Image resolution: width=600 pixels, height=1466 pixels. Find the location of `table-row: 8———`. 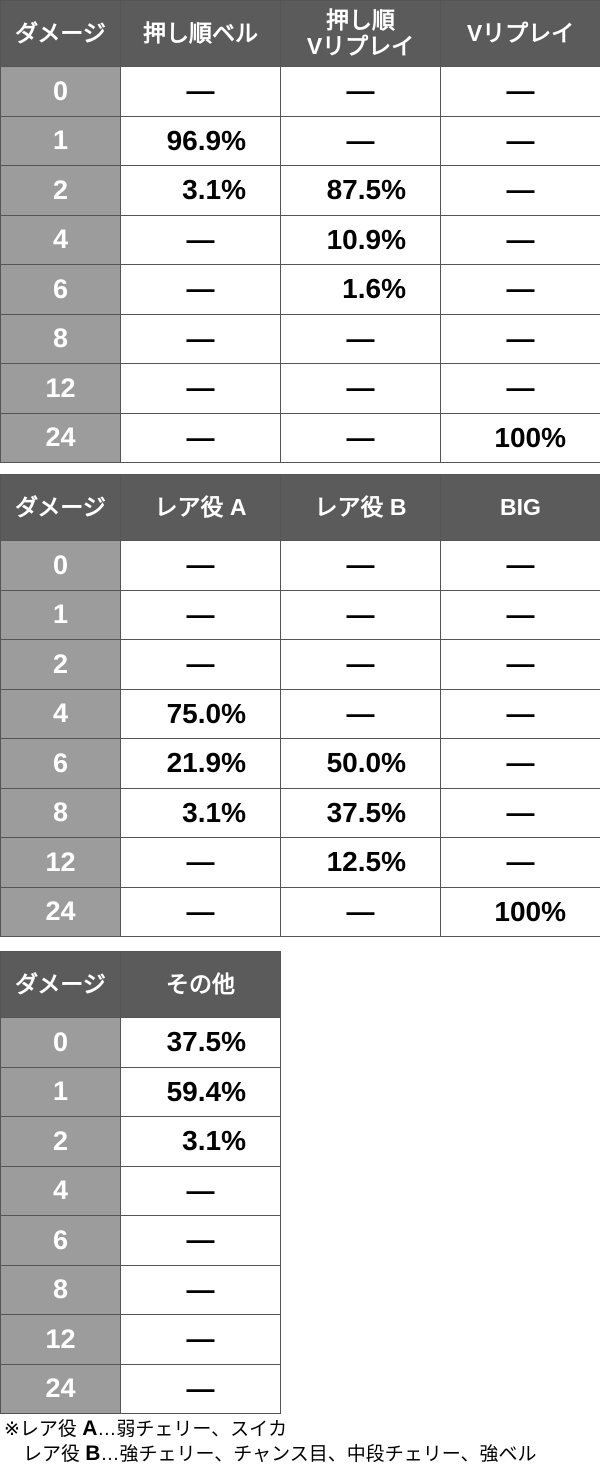

table-row: 8——— is located at coordinates (300, 339).